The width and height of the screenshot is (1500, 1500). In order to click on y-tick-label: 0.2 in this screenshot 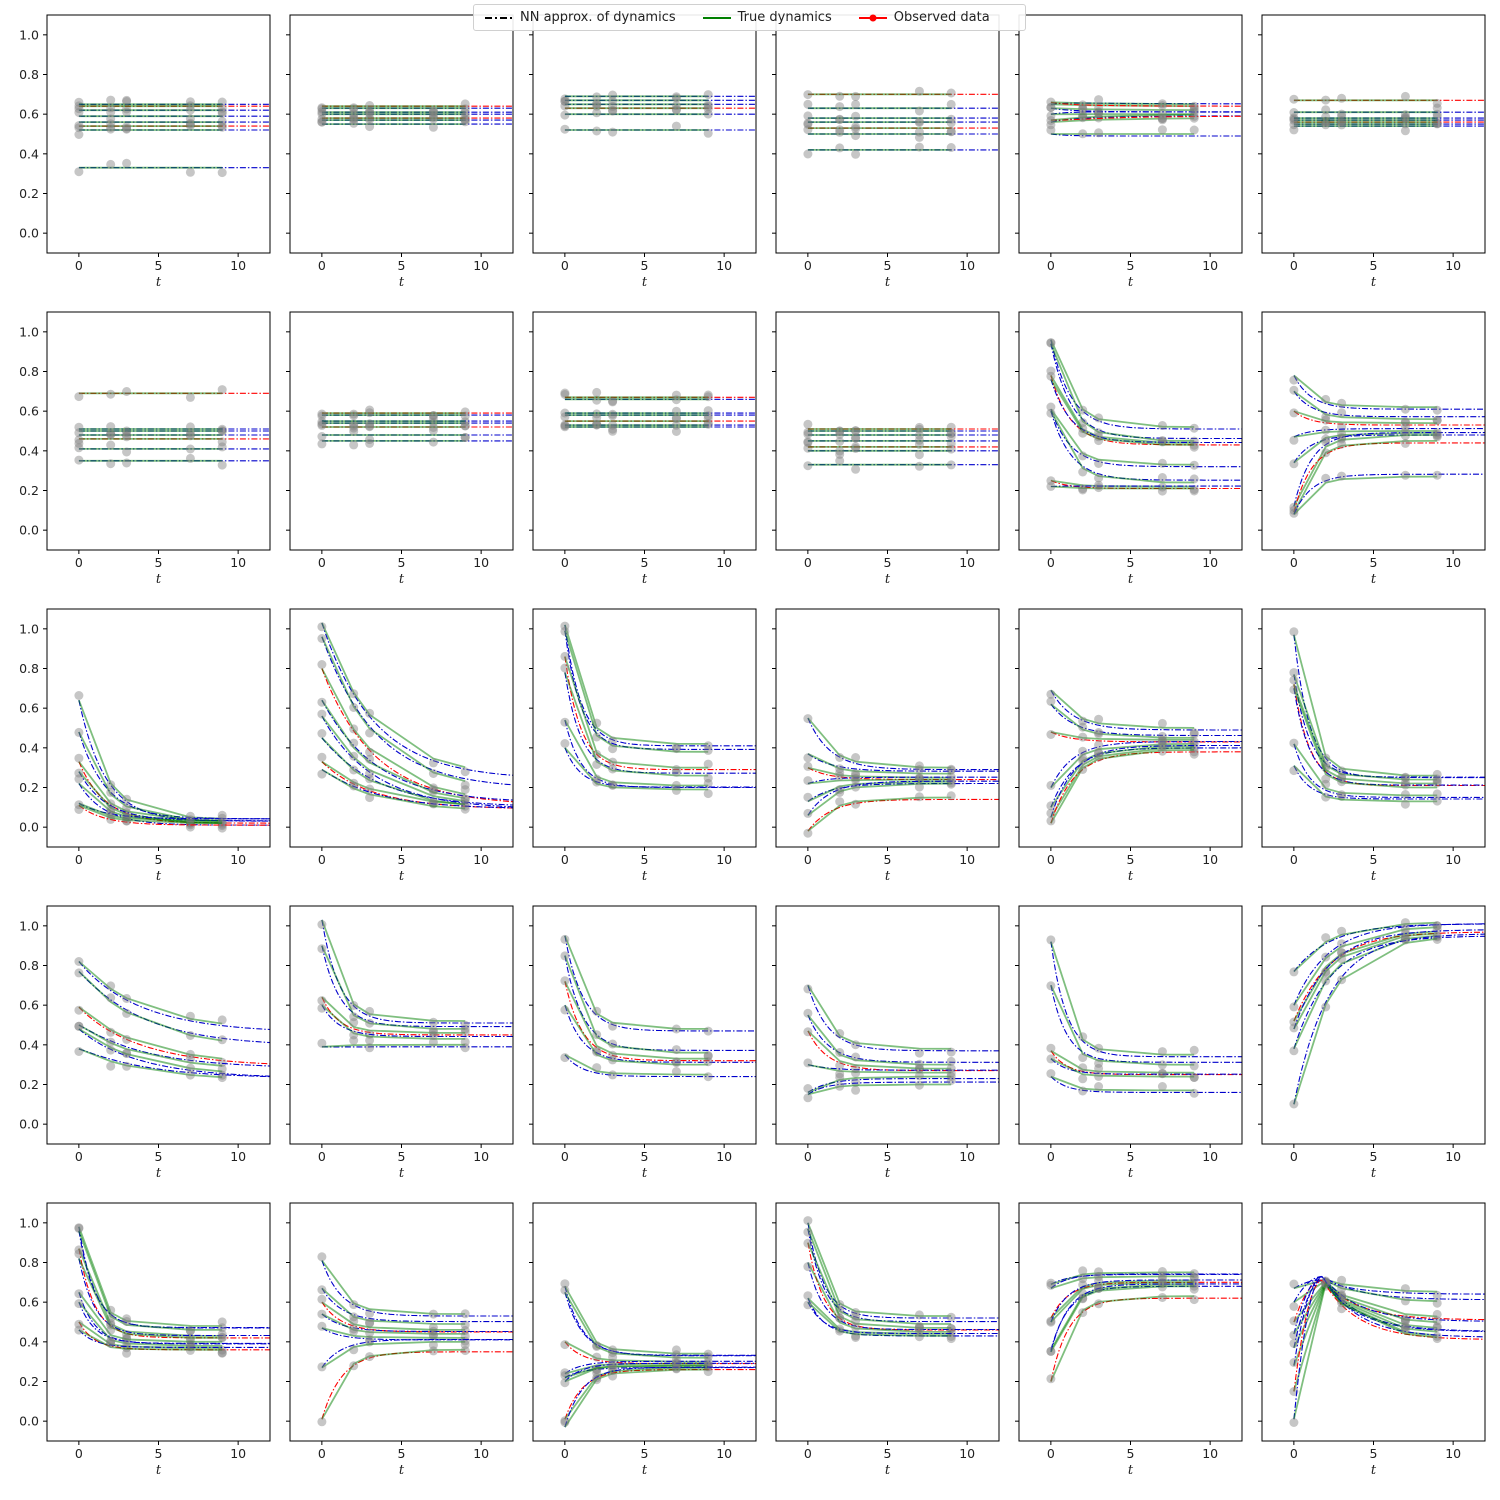, I will do `click(29, 490)`.